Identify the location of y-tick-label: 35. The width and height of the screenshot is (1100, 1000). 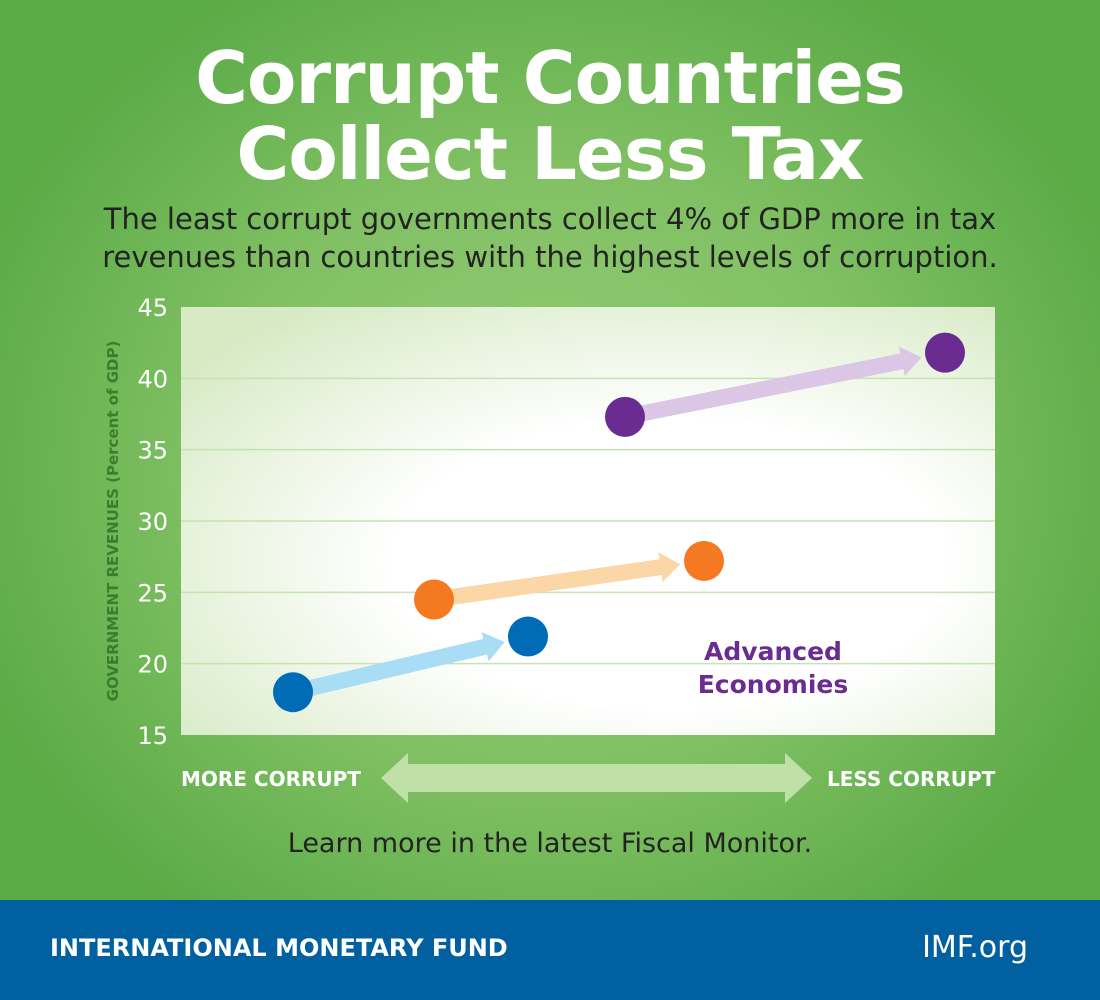
(152, 451).